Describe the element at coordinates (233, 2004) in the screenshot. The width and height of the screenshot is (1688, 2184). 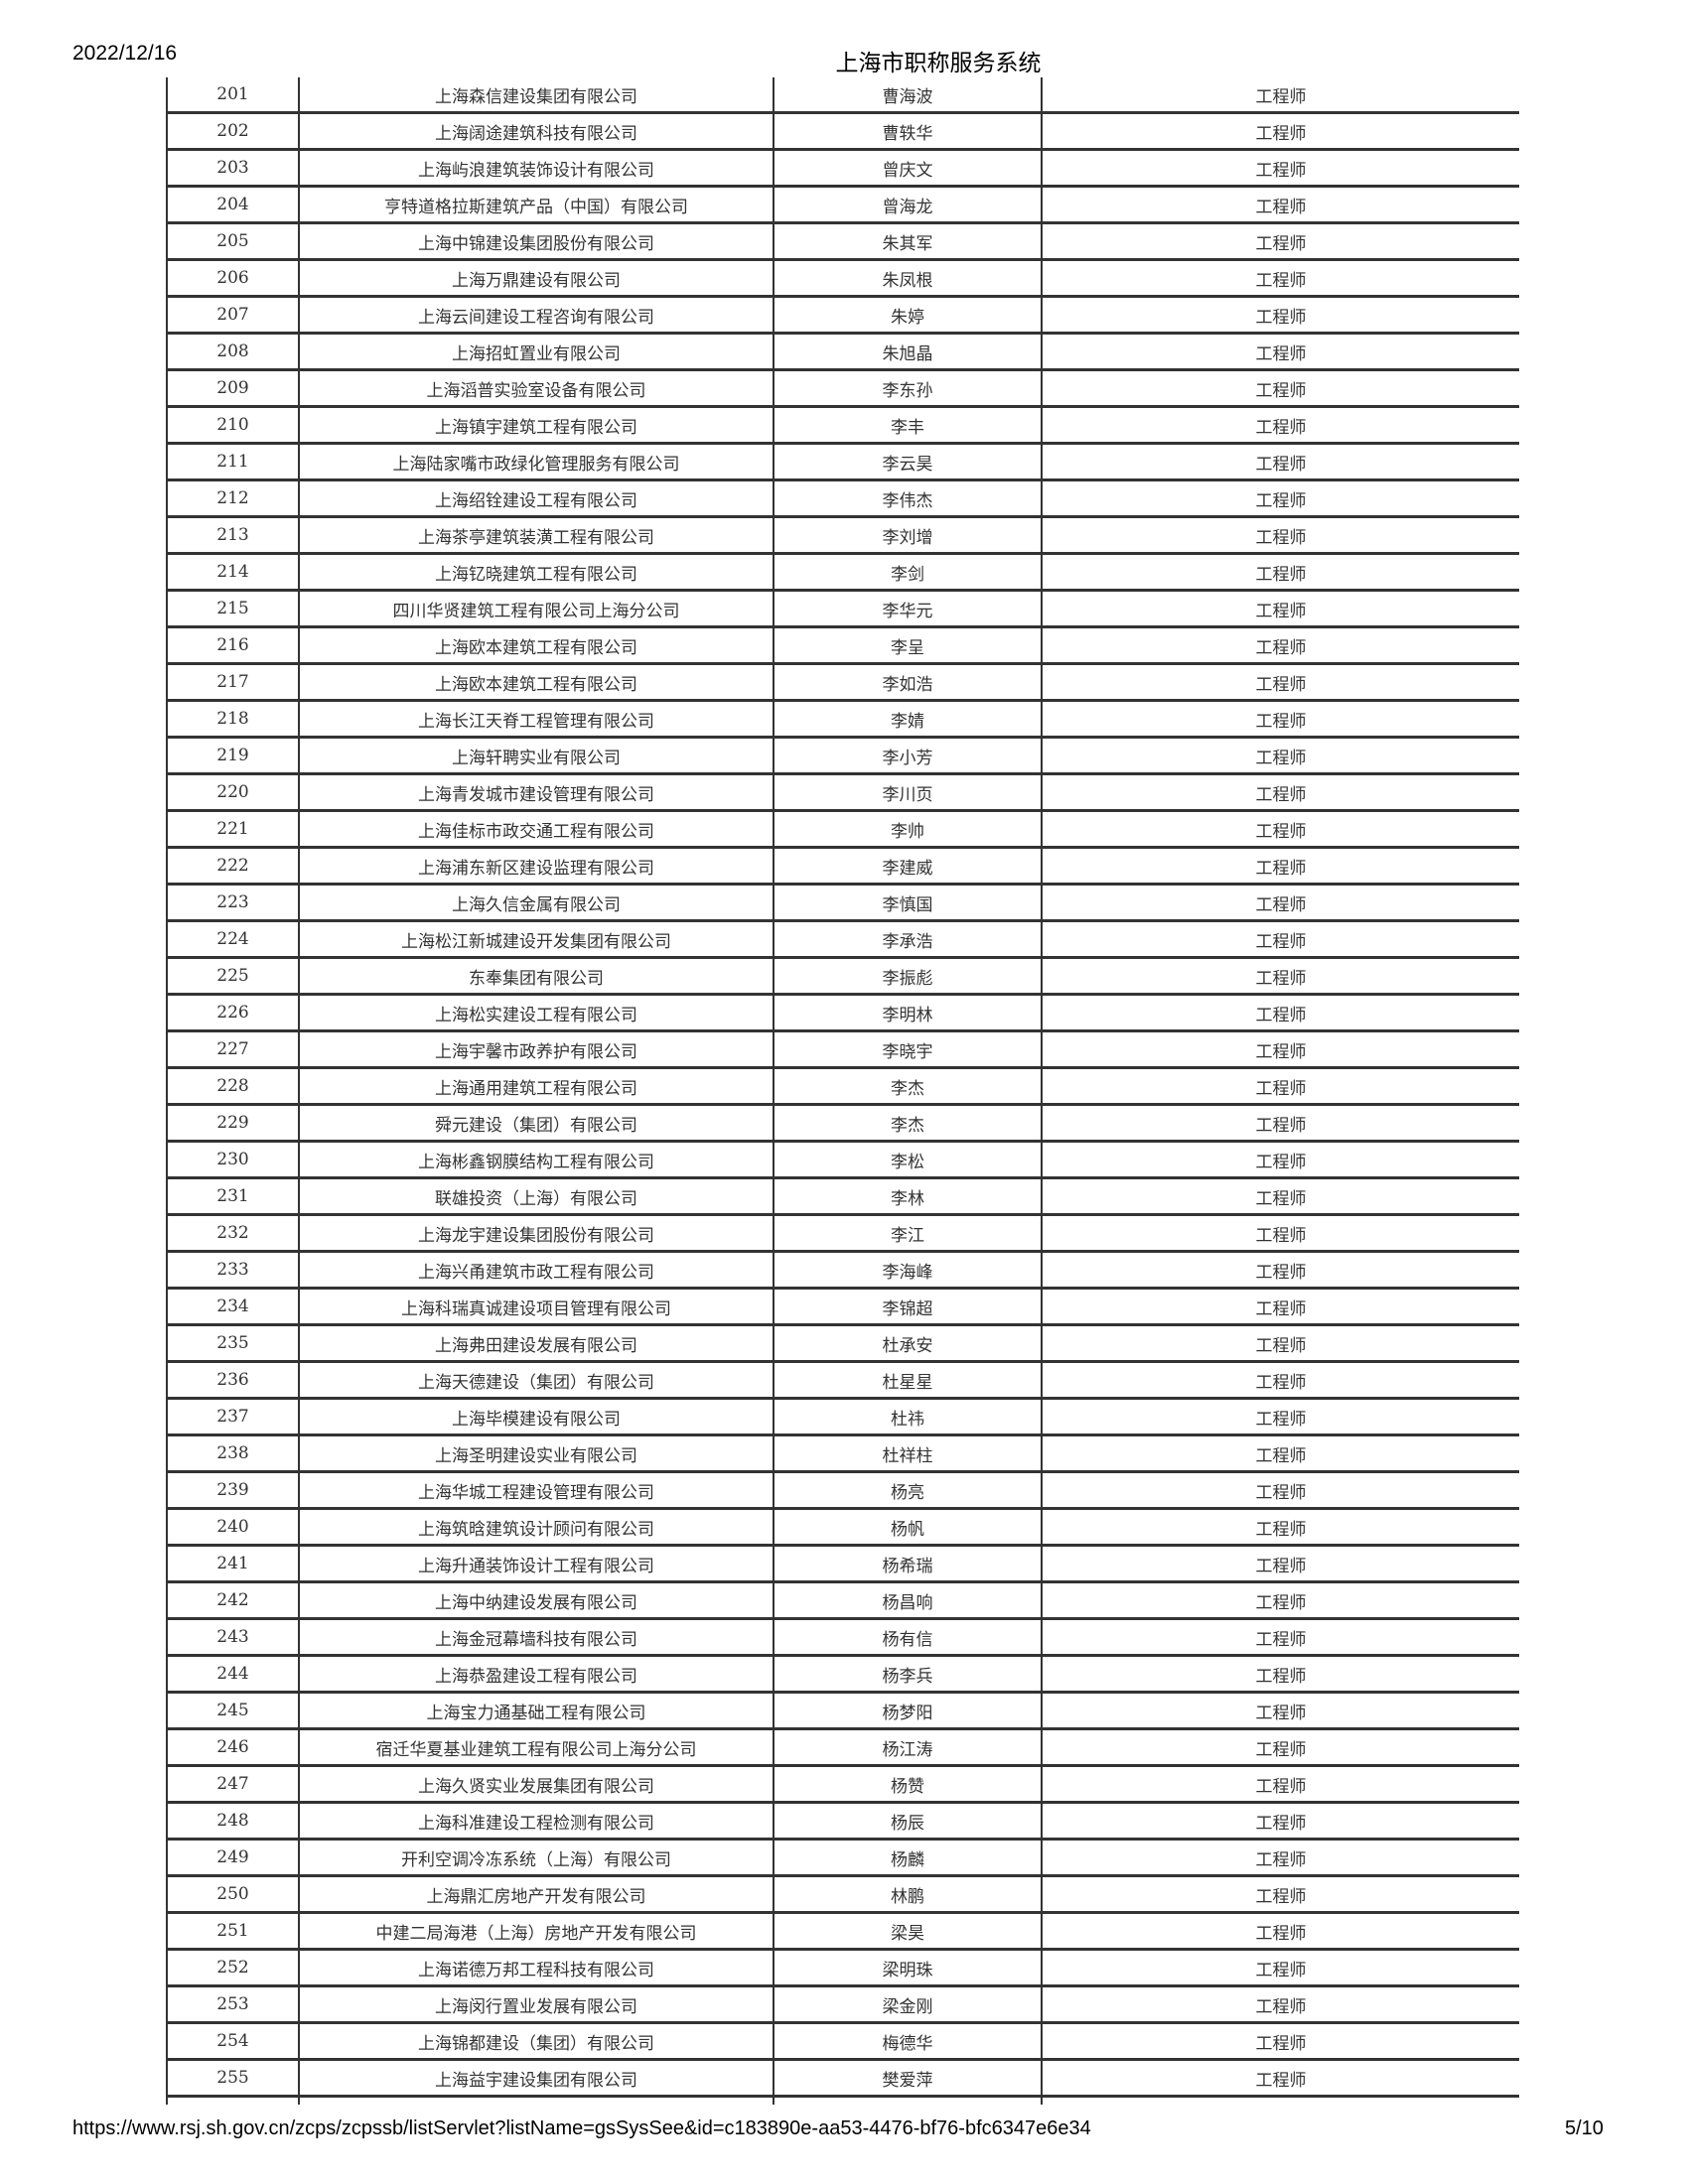
I see `row-number: 253` at that location.